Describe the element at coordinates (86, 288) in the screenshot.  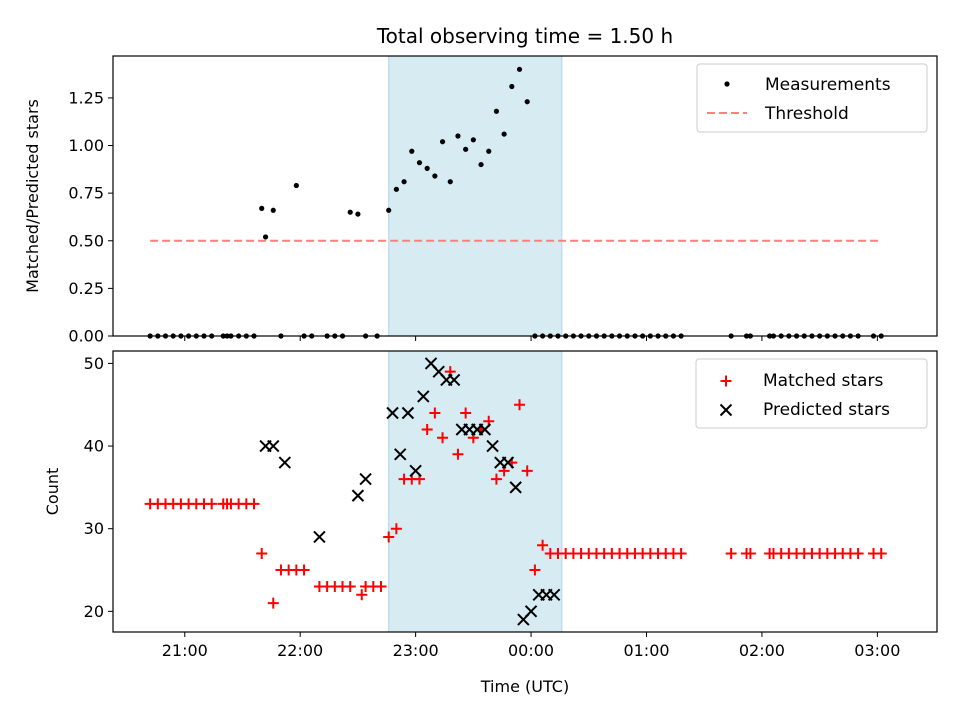
I see `y-tick-label: 0.25` at that location.